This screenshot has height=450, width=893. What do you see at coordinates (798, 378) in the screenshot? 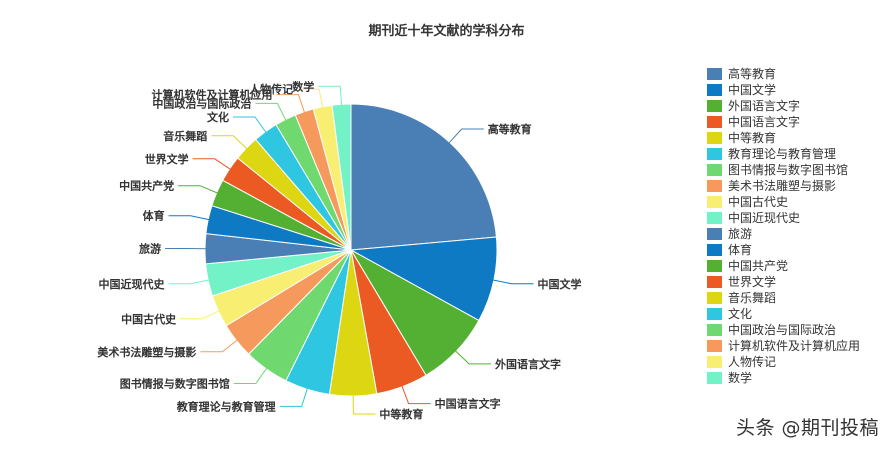
I see `legend-item: 数学` at bounding box center [798, 378].